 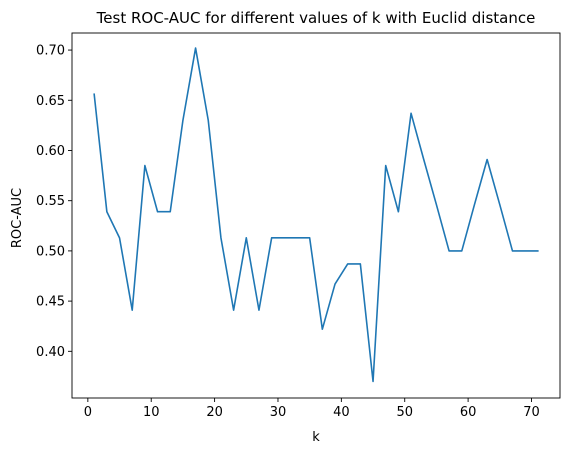 I want to click on x-tick-label: 40, so click(x=341, y=412).